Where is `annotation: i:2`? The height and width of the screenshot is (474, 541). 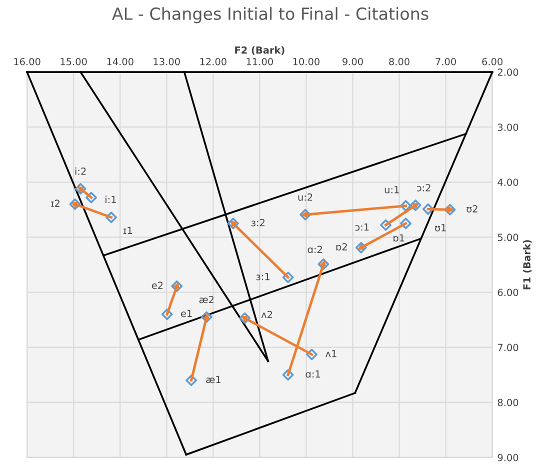 annotation: i:2 is located at coordinates (80, 171).